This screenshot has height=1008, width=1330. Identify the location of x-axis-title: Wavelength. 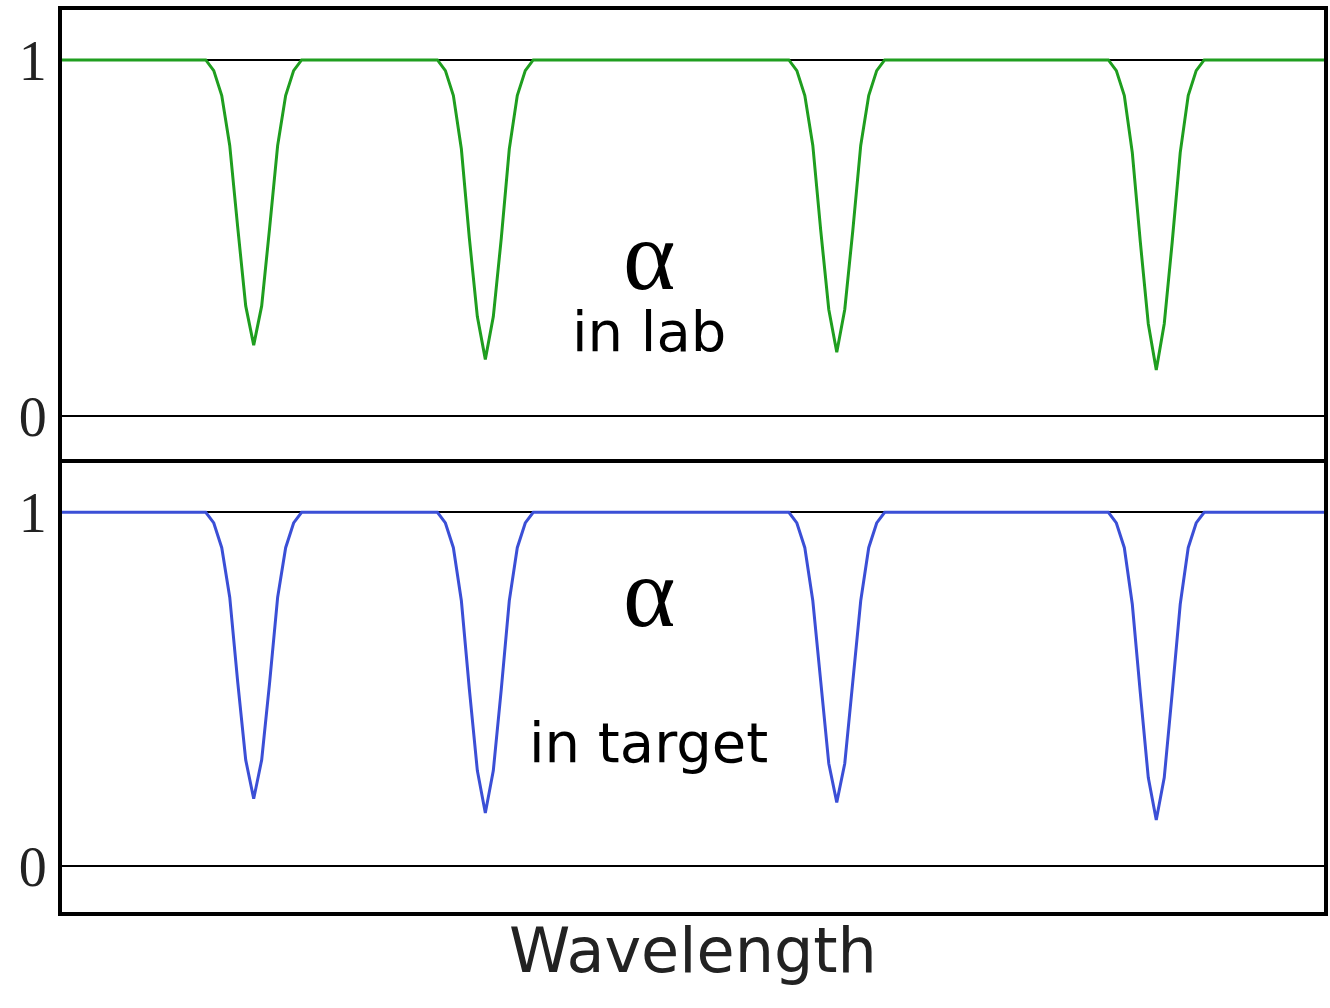
(693, 951).